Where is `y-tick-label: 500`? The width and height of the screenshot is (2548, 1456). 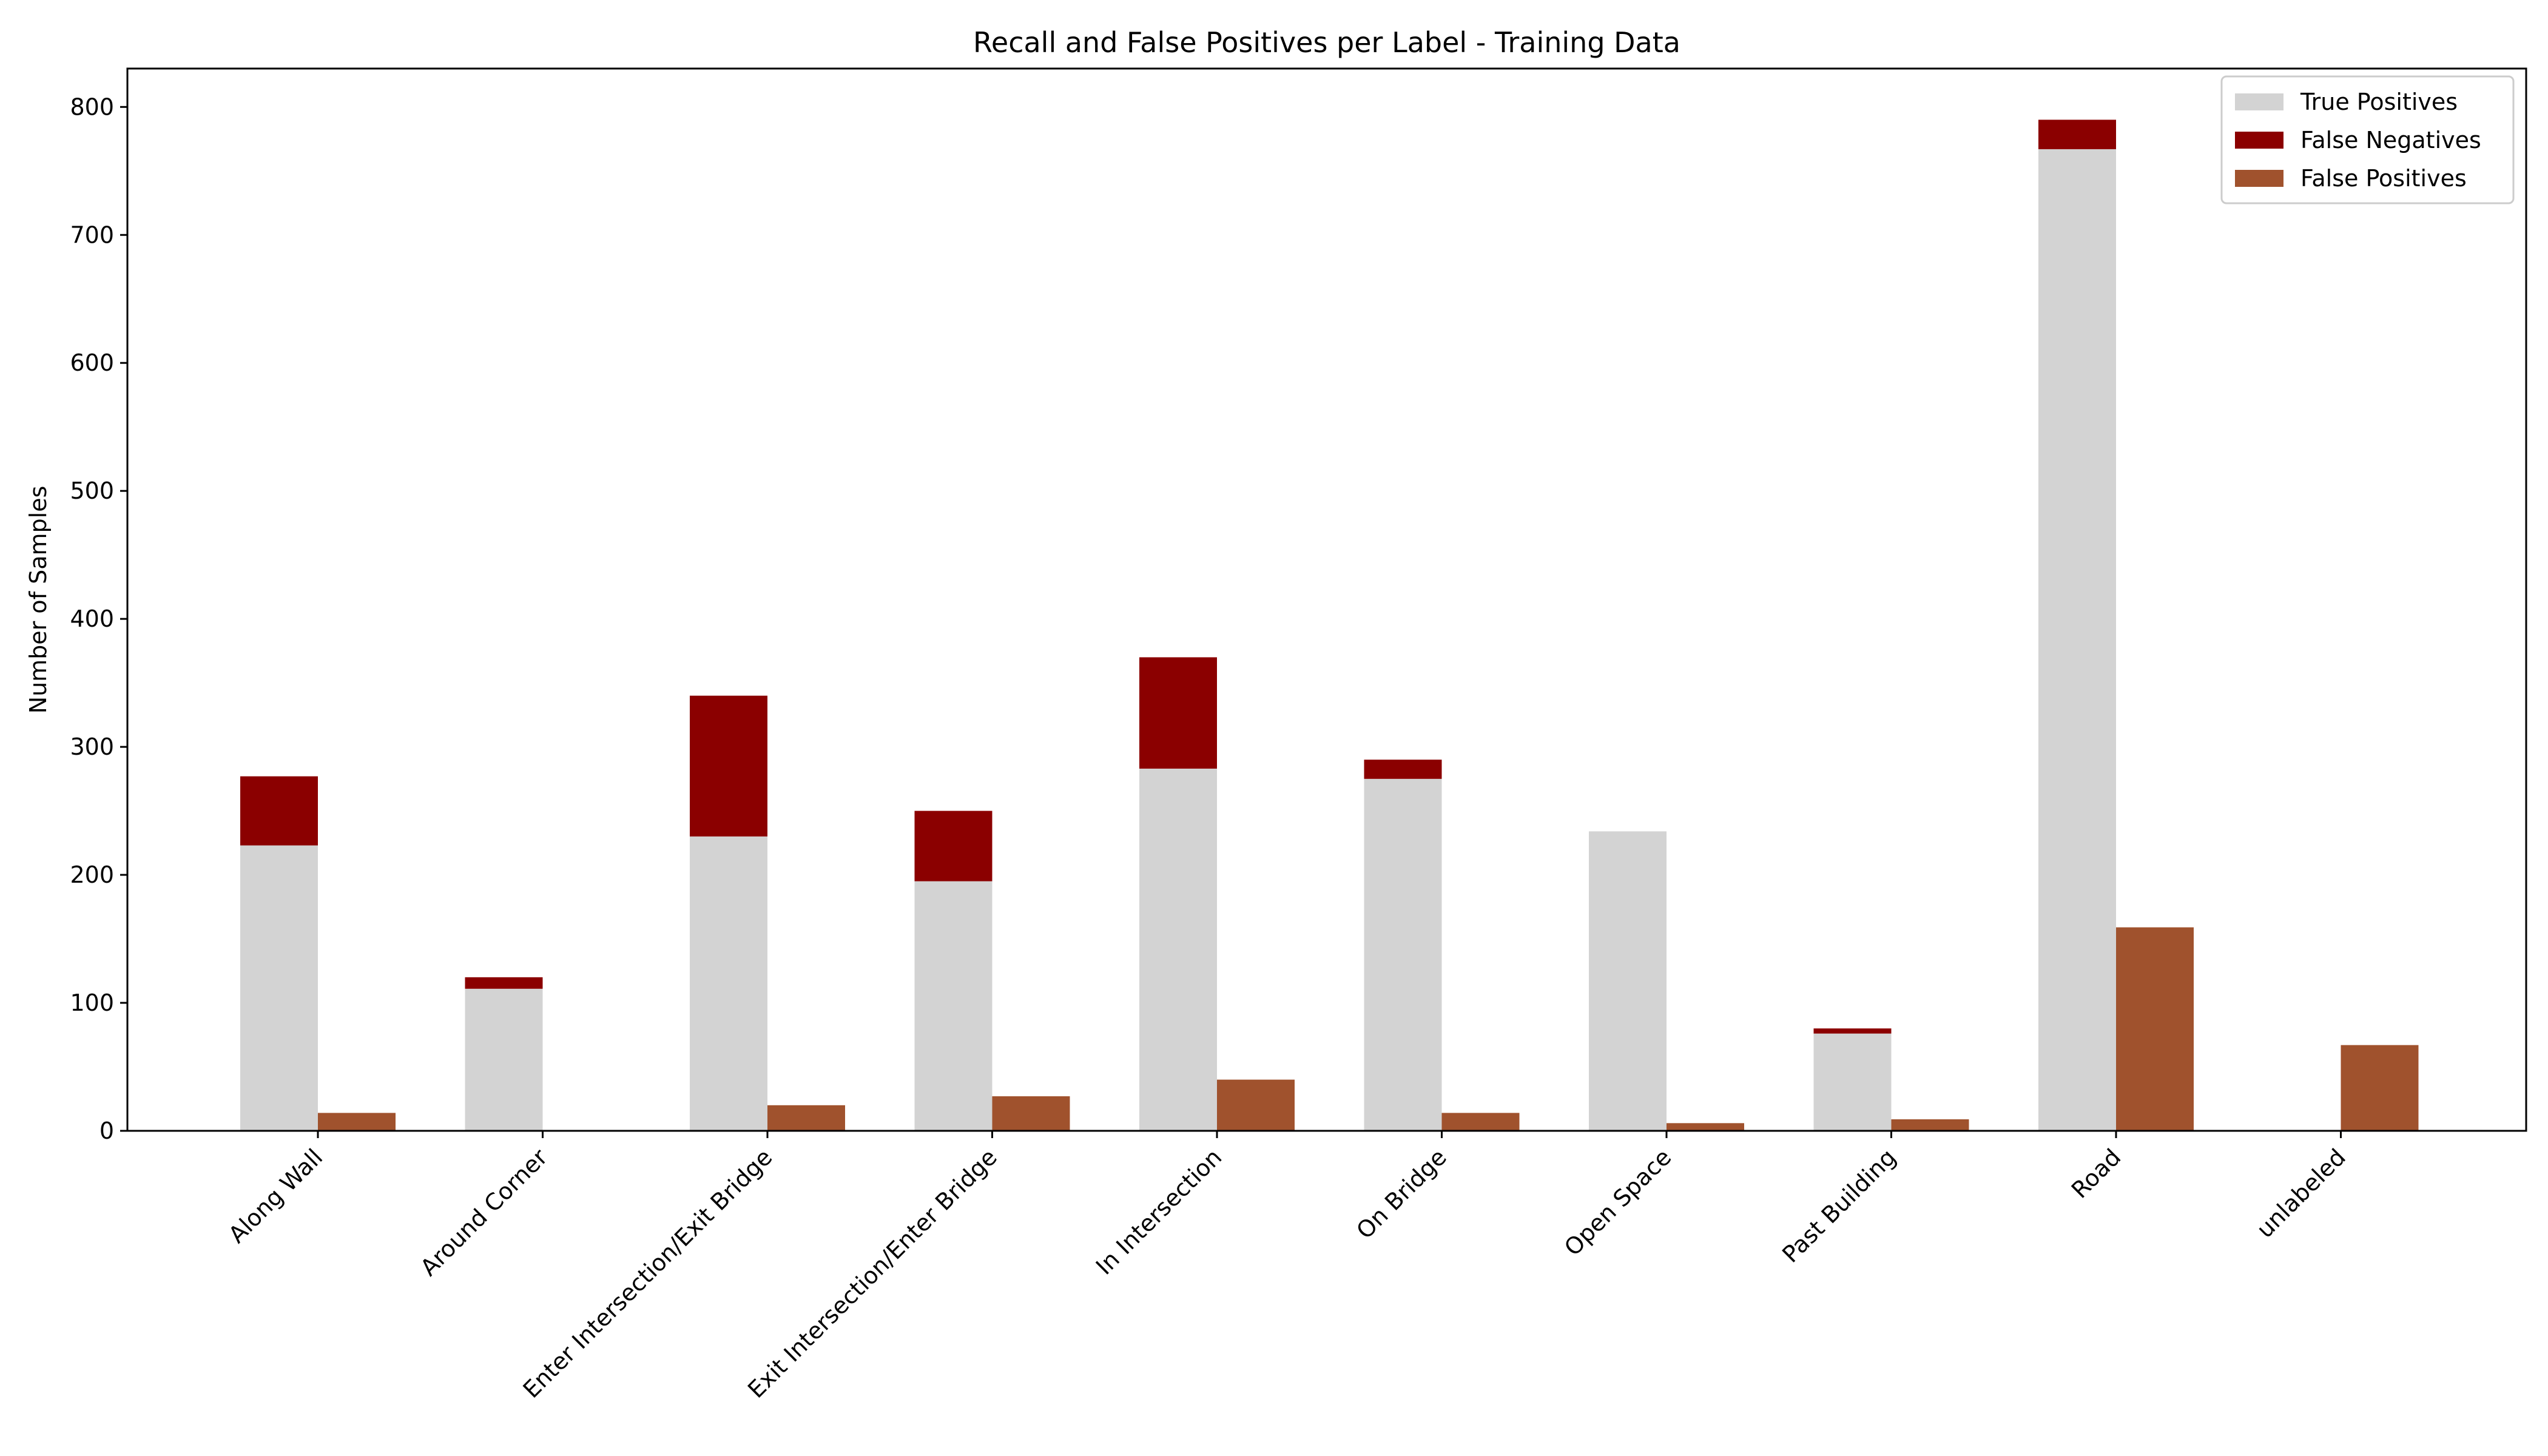
y-tick-label: 500 is located at coordinates (92, 490).